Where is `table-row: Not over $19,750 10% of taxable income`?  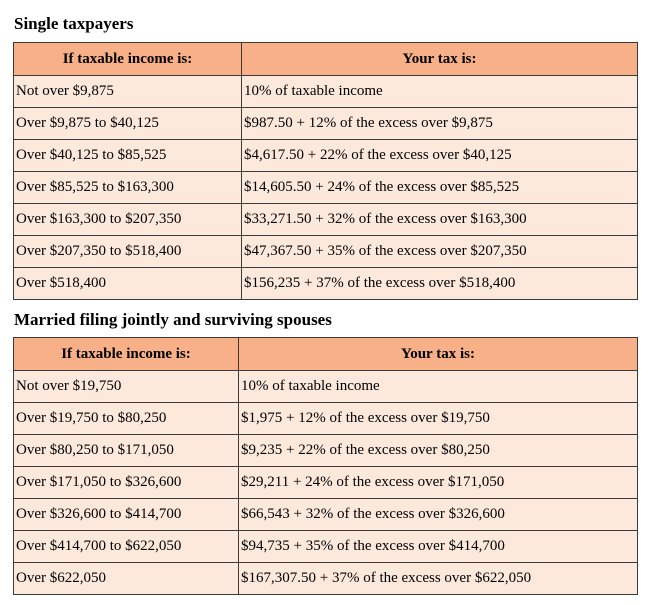 table-row: Not over $19,750 10% of taxable income is located at coordinates (325, 386).